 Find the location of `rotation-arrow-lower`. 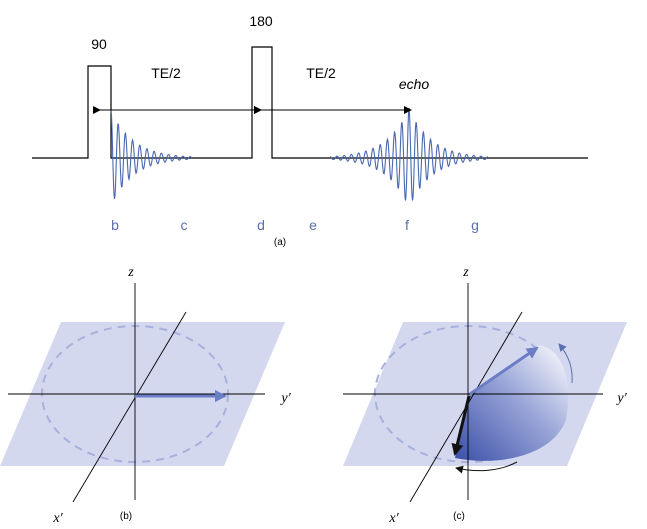

rotation-arrow-lower is located at coordinates (486, 467).